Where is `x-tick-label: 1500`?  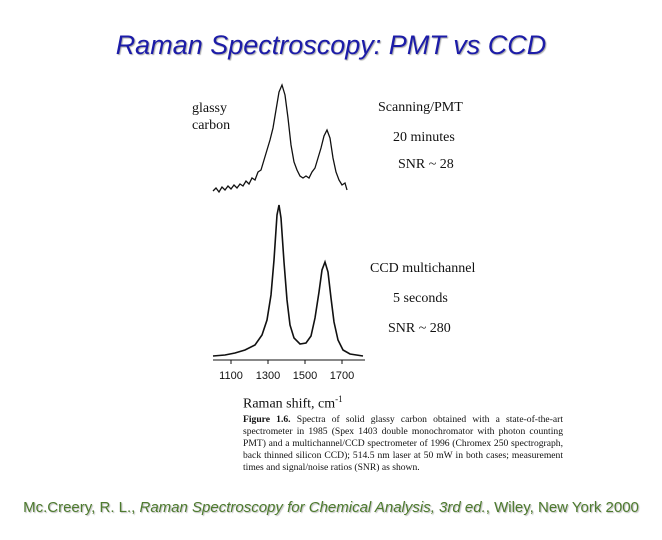
x-tick-label: 1500 is located at coordinates (305, 376).